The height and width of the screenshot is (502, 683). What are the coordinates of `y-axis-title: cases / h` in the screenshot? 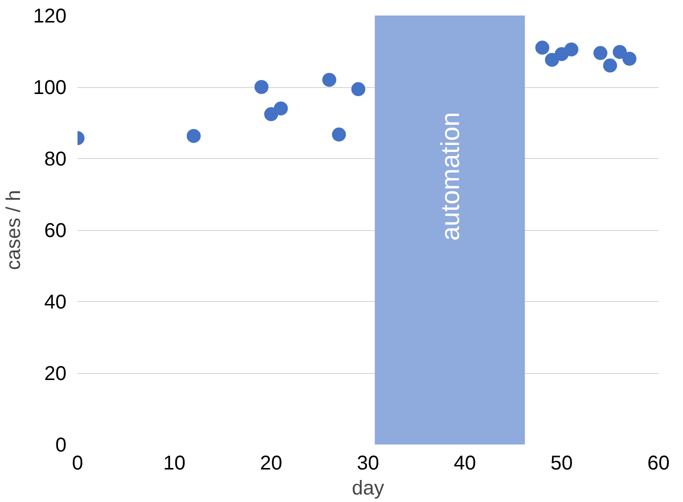 It's located at (14, 230).